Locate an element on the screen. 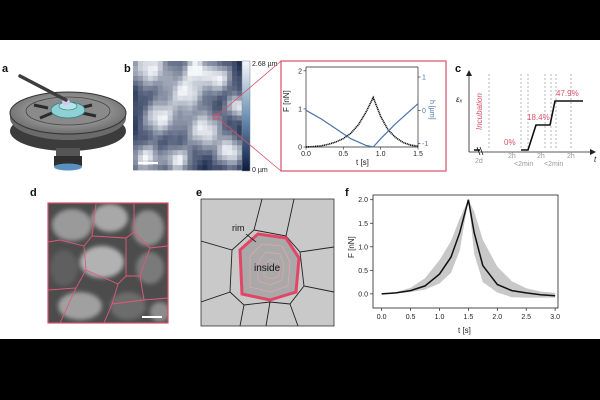  schematic-frame is located at coordinates (267, 262).